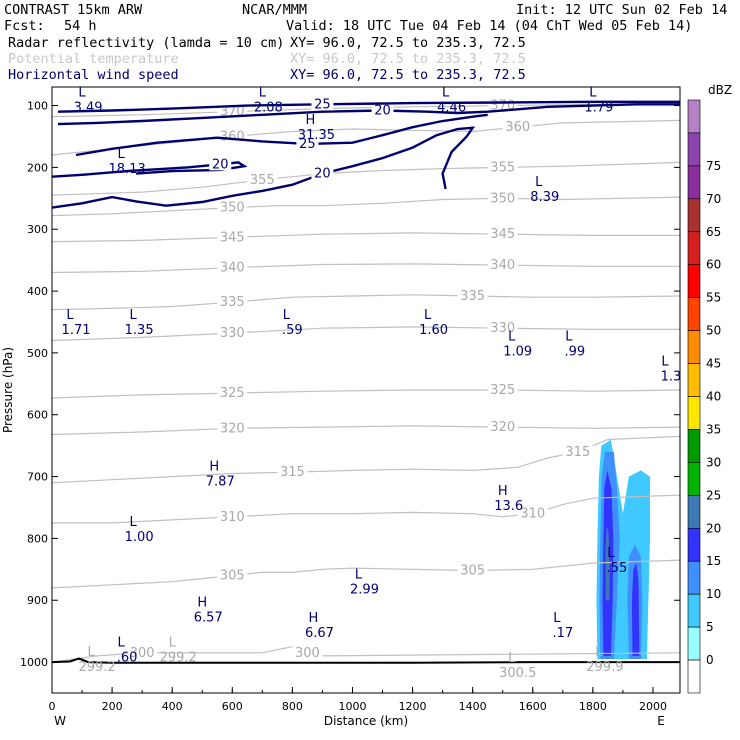 The image size is (740, 740). I want to click on wind-label-25: 25, so click(322, 104).